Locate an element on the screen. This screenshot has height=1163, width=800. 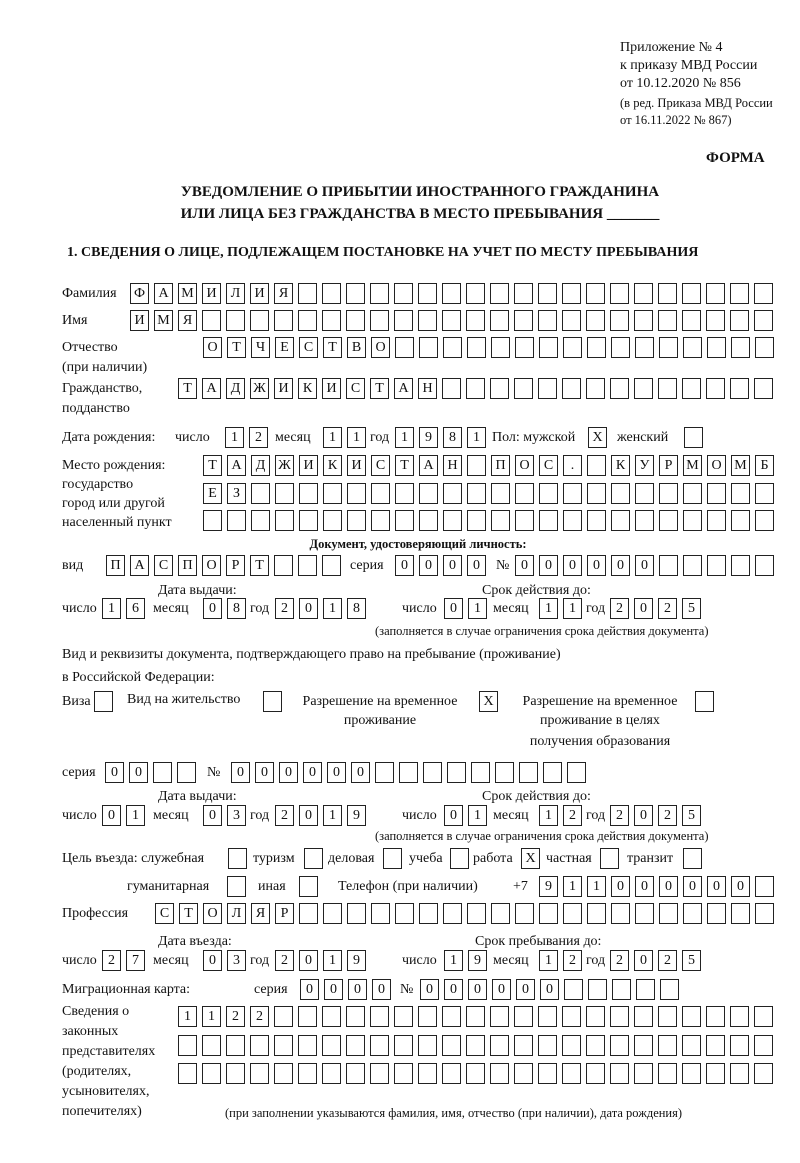
char-box: Т is located at coordinates (188, 913).